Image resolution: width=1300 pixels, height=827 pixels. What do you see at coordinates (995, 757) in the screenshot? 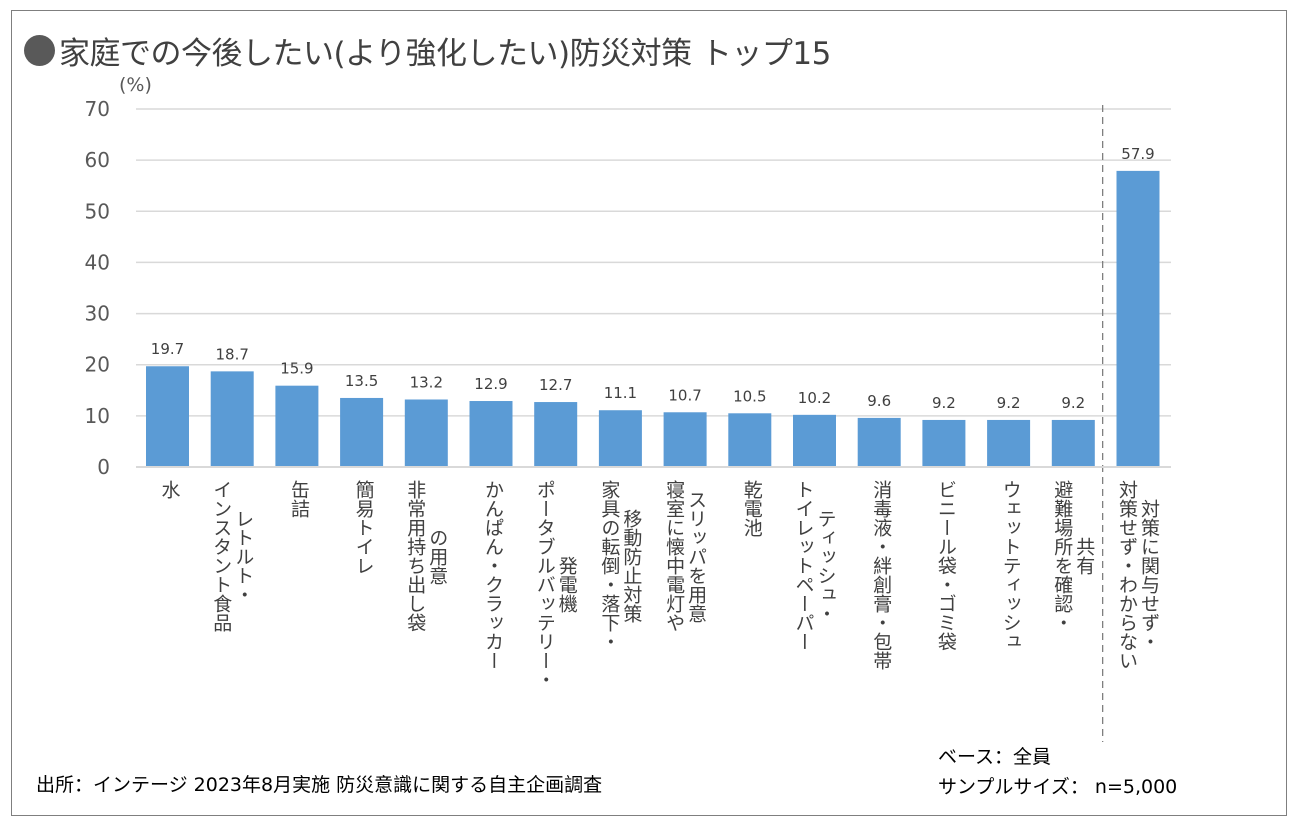
I see `base-text: ベース：全員` at bounding box center [995, 757].